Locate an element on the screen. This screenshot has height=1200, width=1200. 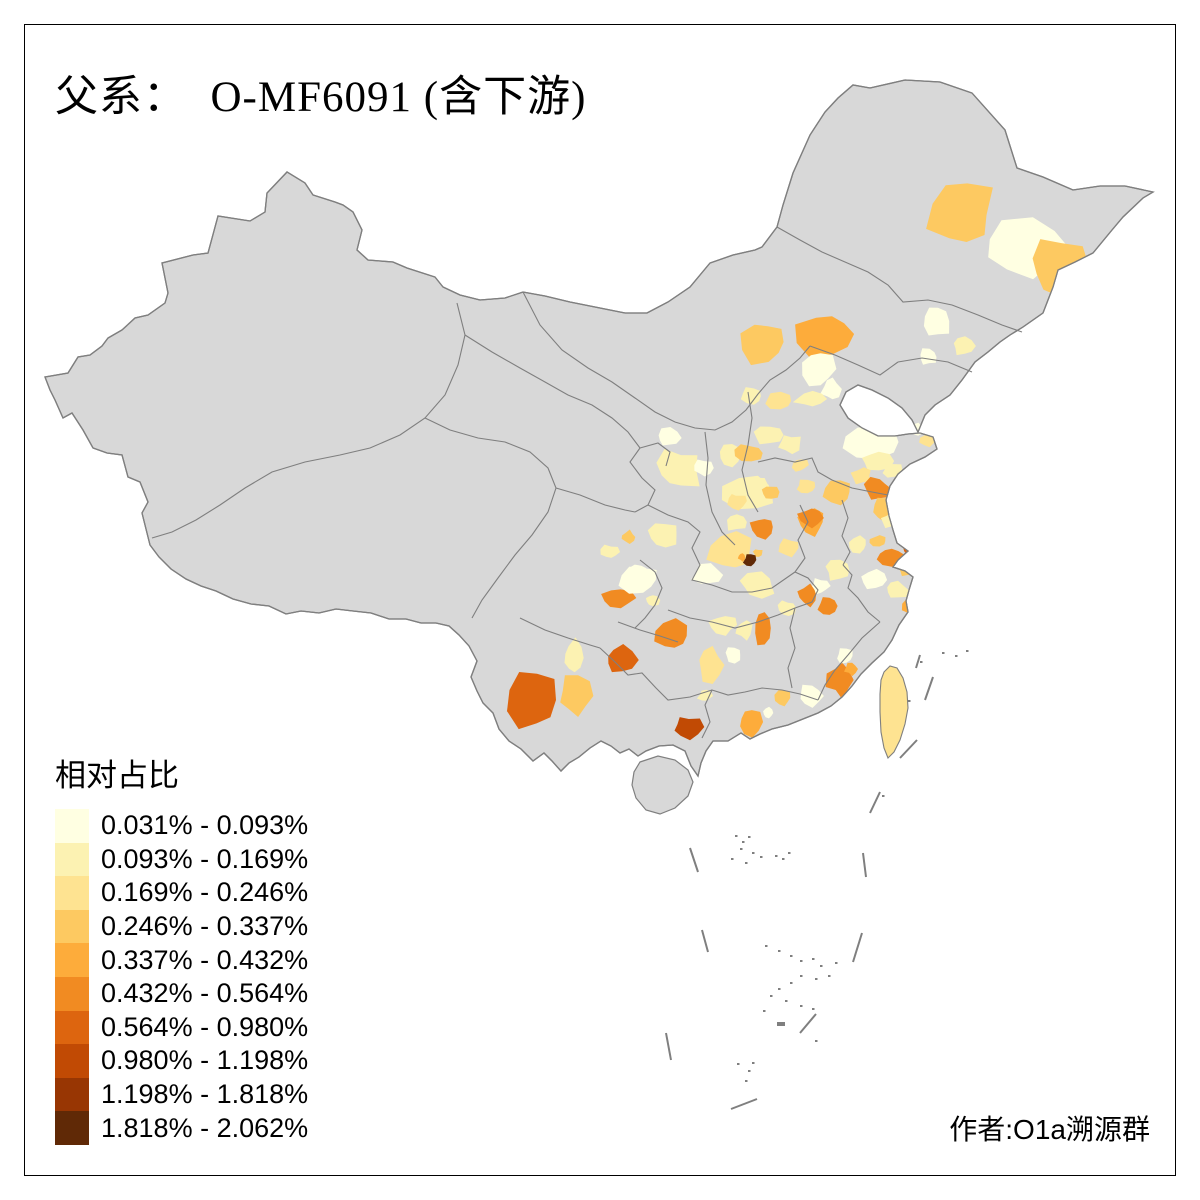
legend-label: 0.980% - 1.198% is located at coordinates (205, 1060).